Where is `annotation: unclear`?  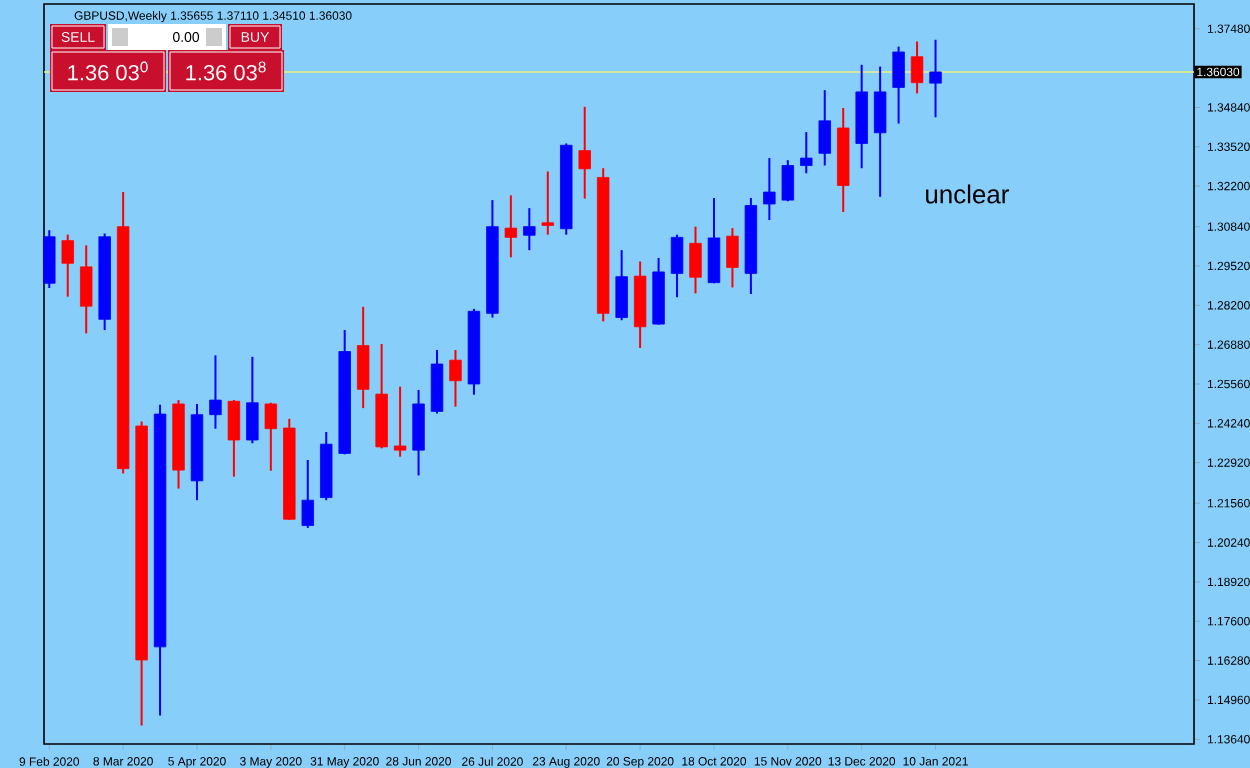
annotation: unclear is located at coordinates (967, 194).